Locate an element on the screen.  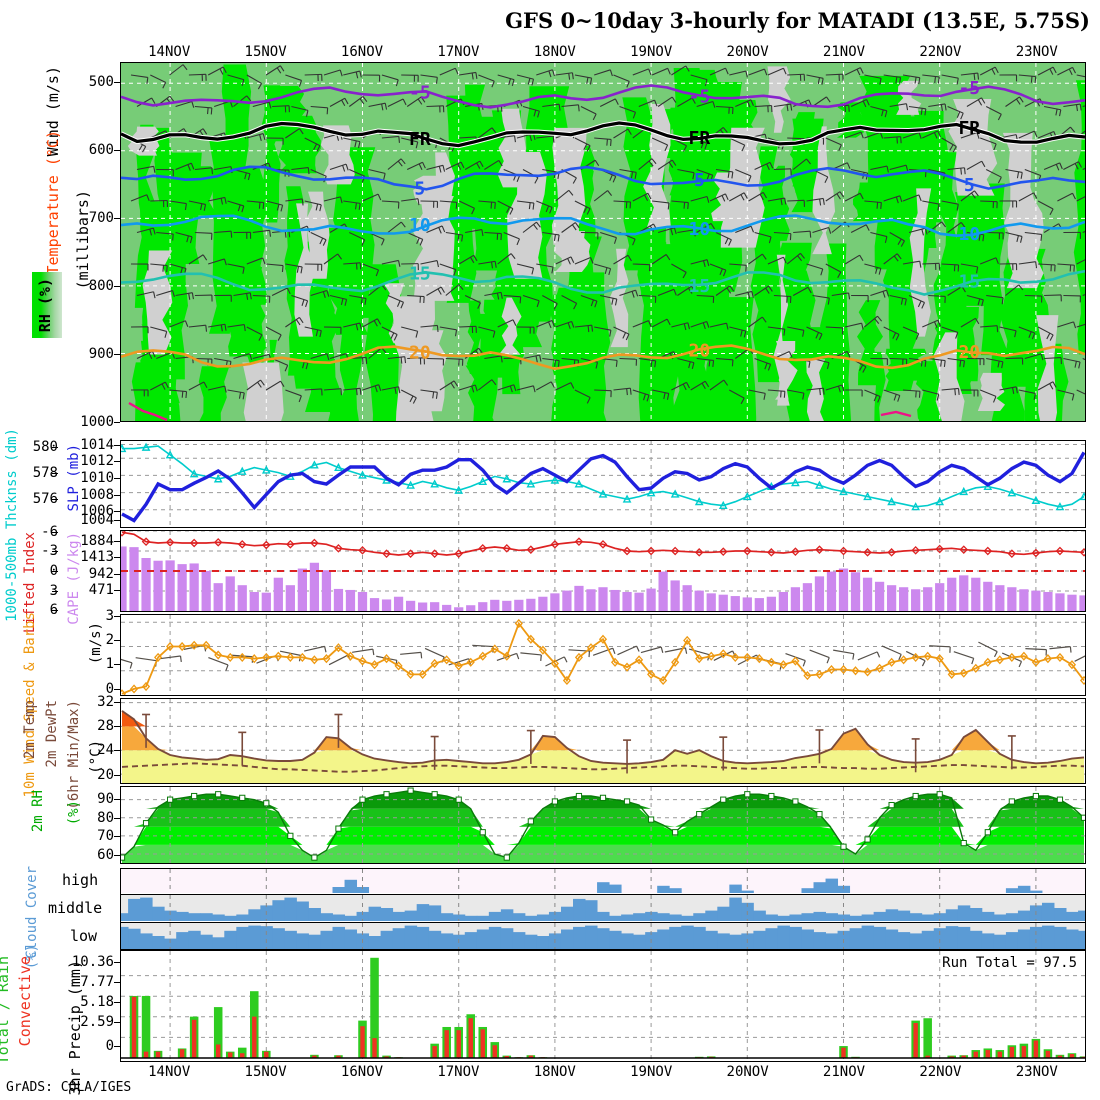
label-temp-2m: 2m Temp is located at coordinates (30, 730).